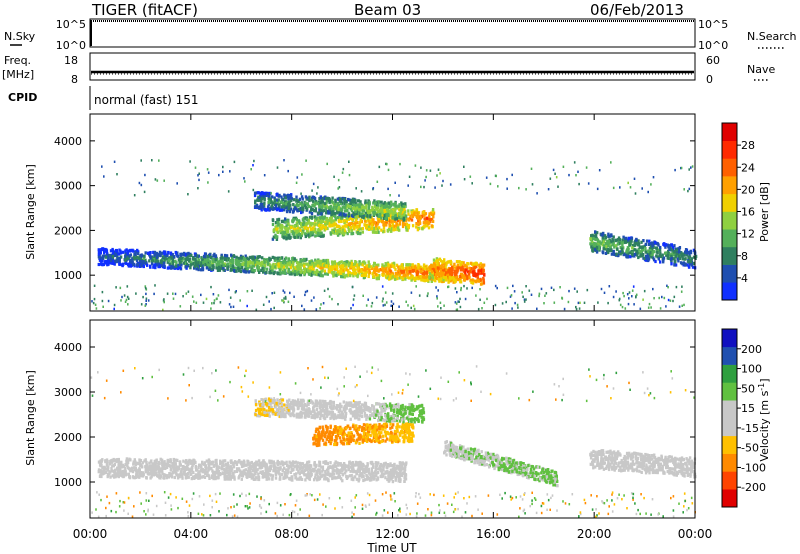 The height and width of the screenshot is (554, 800). I want to click on freq-tick-bottom: 8, so click(74, 79).